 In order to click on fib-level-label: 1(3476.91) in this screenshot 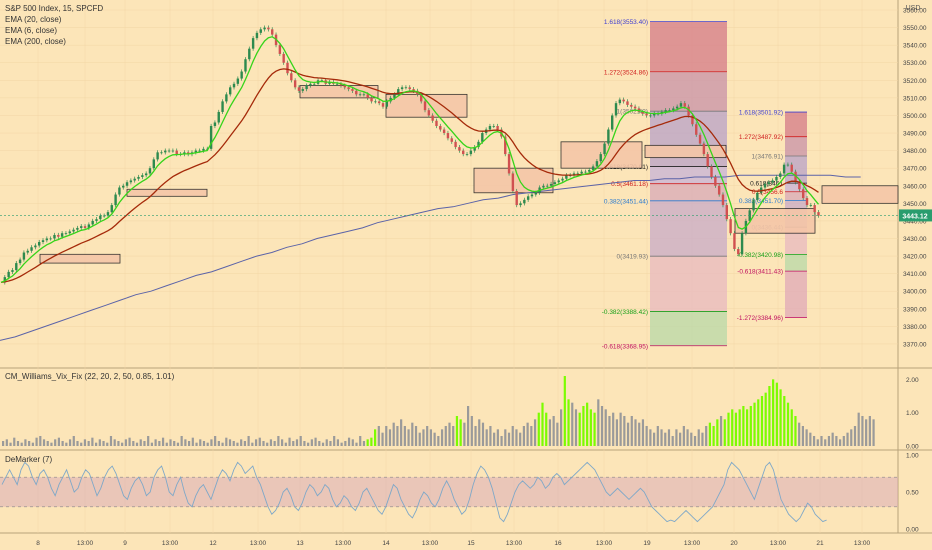, I will do `click(767, 157)`.